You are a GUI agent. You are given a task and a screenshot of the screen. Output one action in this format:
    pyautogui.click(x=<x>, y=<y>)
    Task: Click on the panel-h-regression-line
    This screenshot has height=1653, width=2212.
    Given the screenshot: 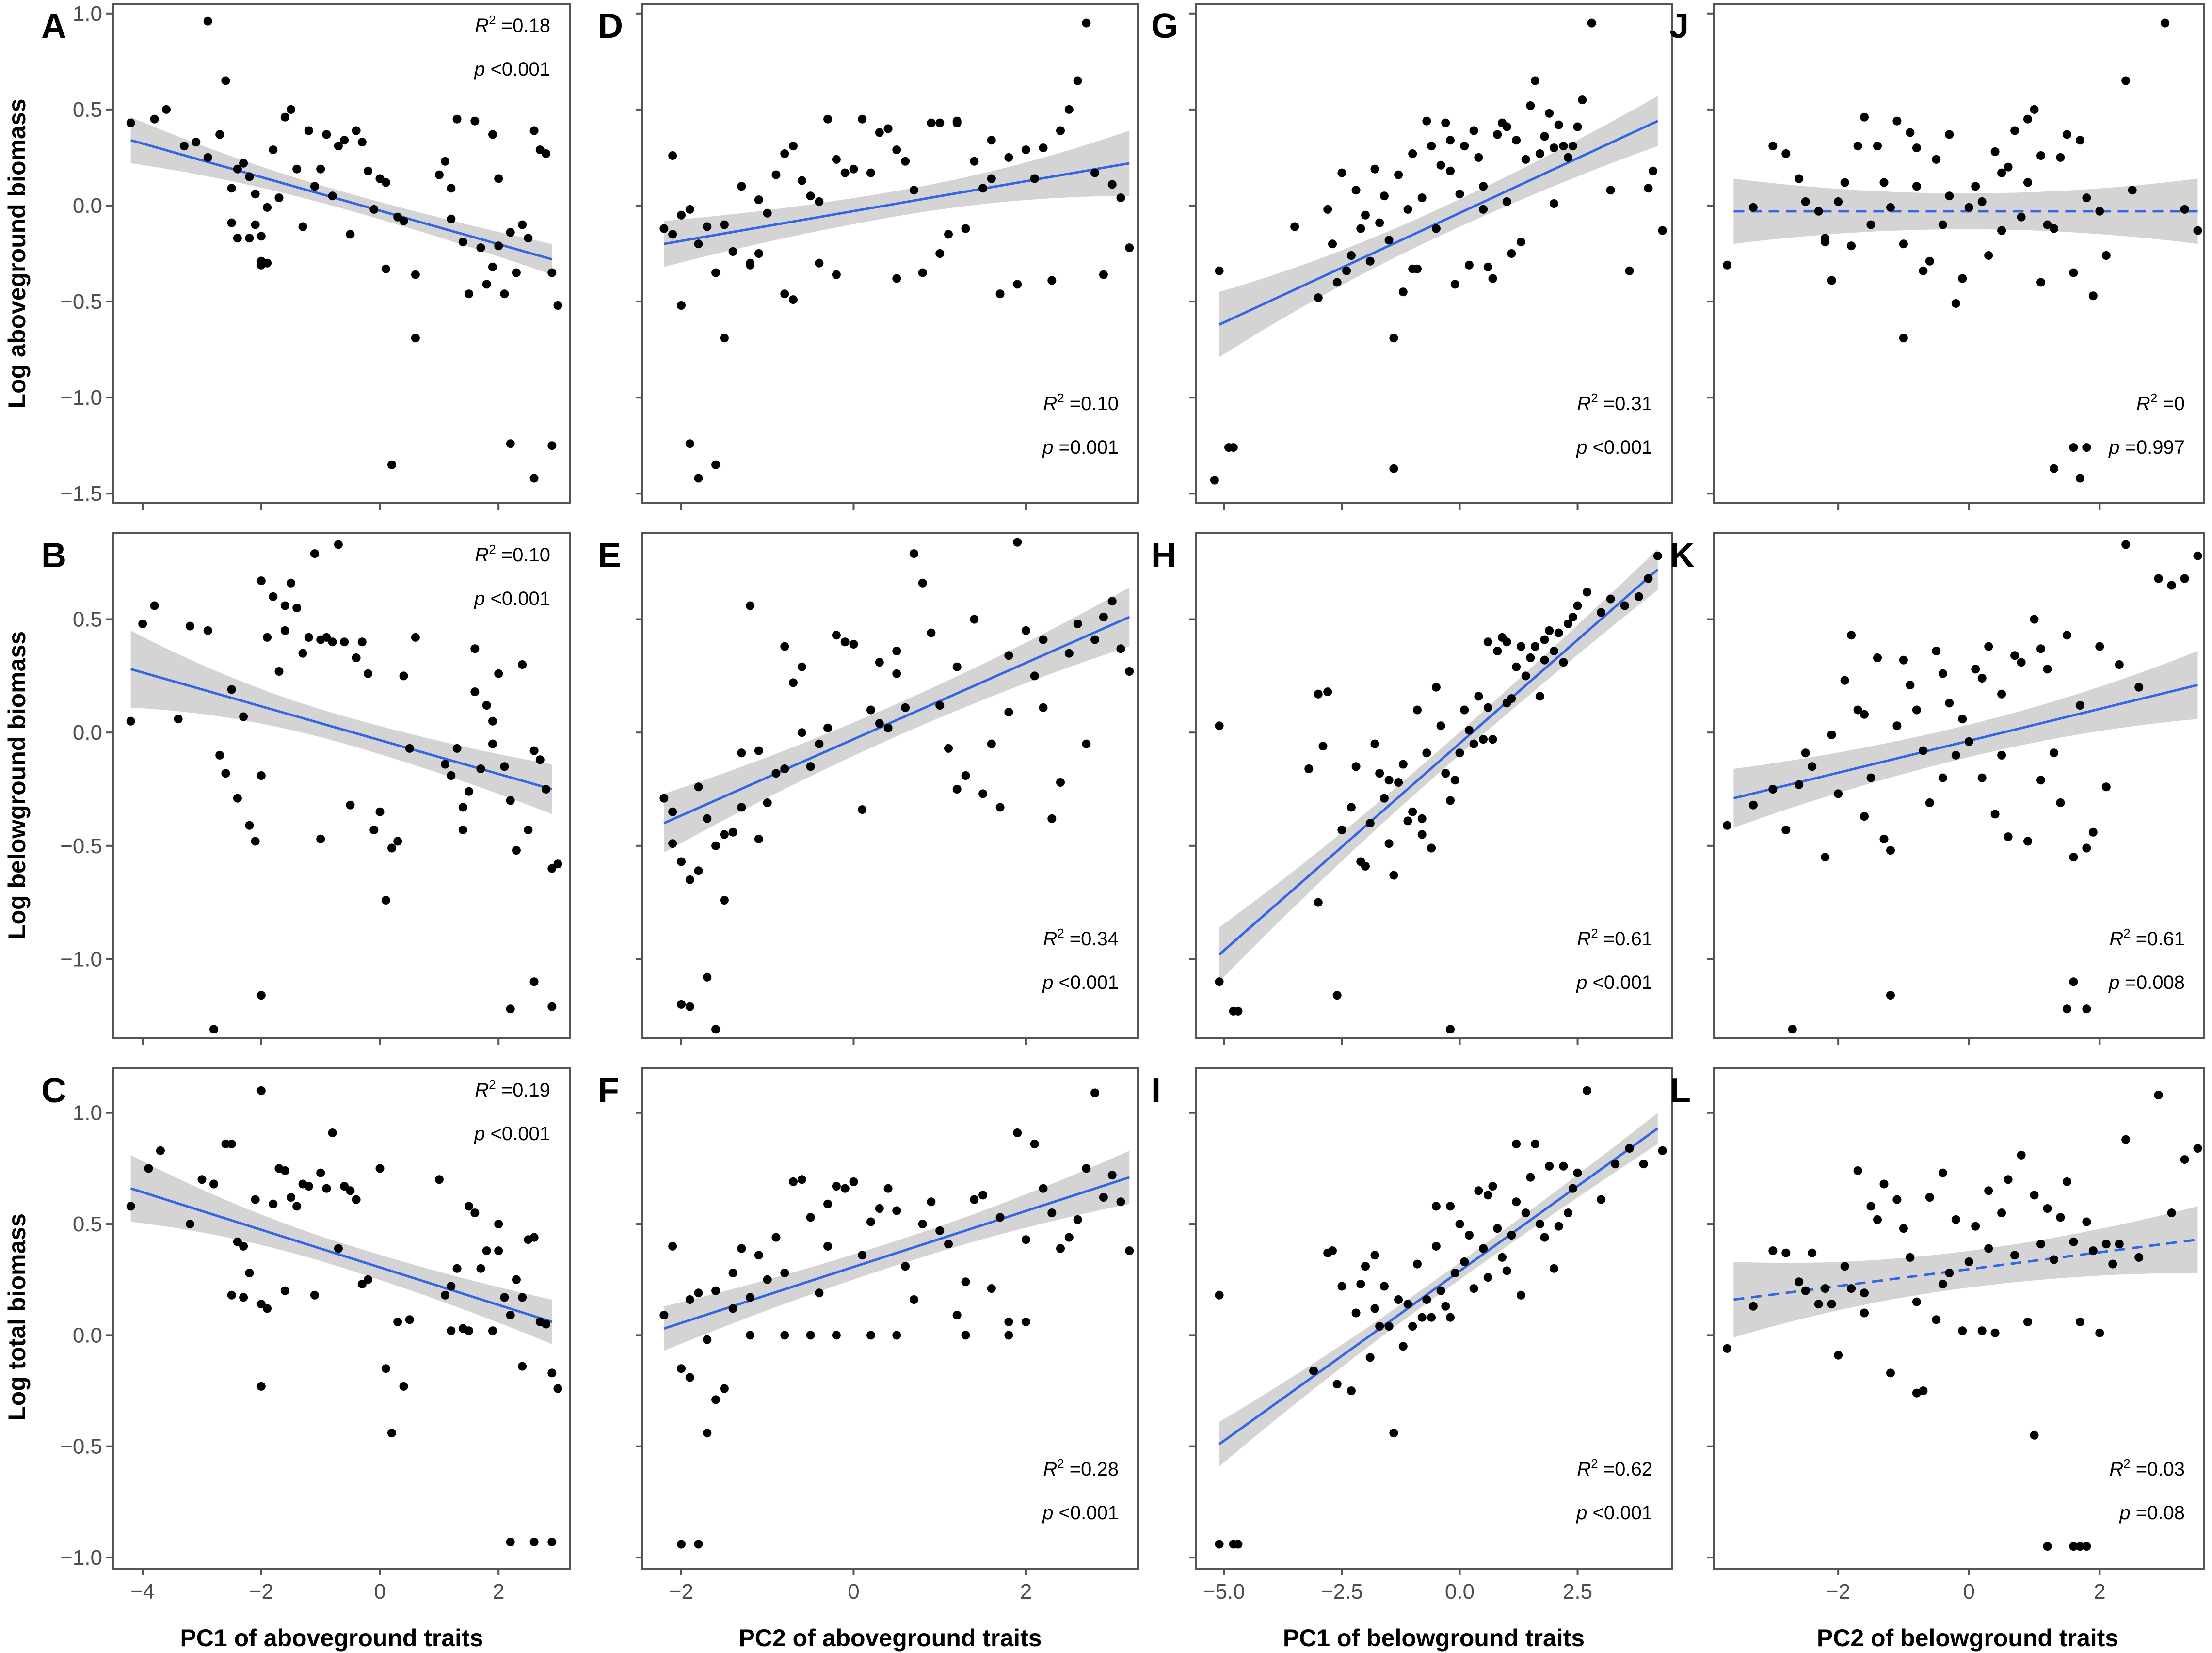 What is the action you would take?
    pyautogui.click(x=1439, y=761)
    